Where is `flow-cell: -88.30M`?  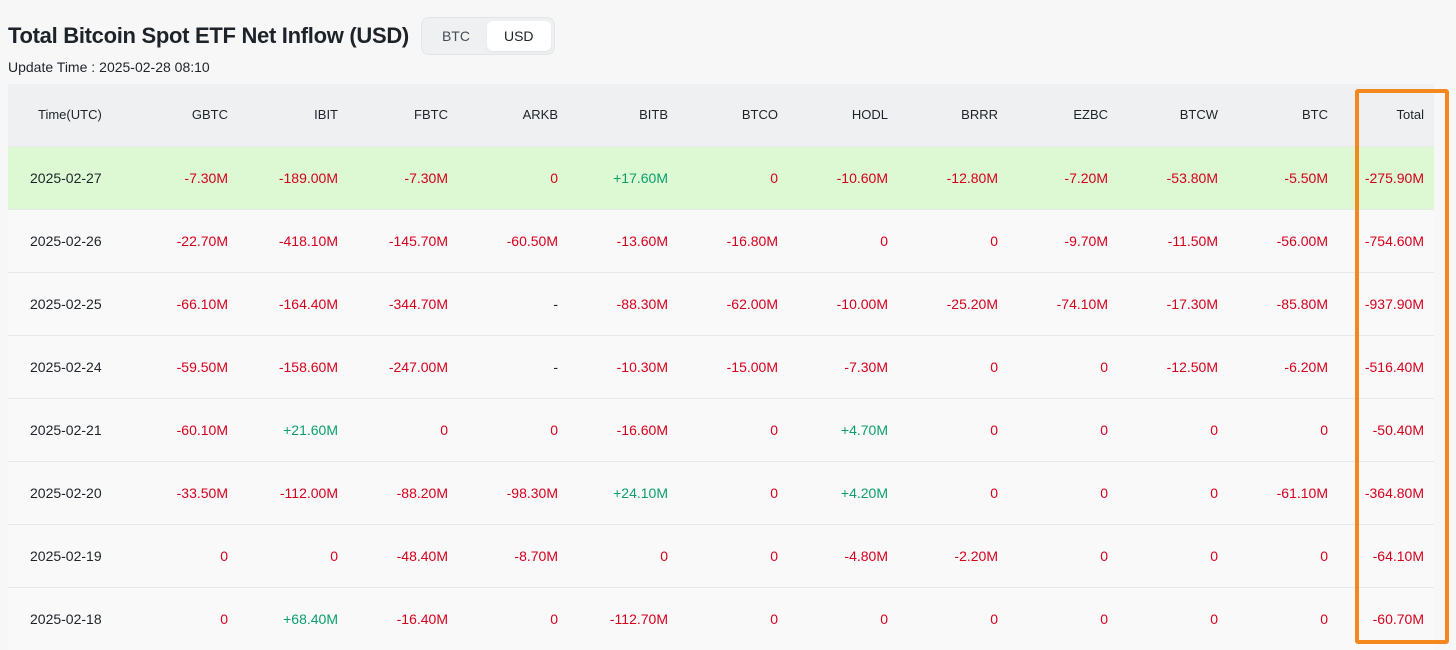
flow-cell: -88.30M is located at coordinates (642, 303).